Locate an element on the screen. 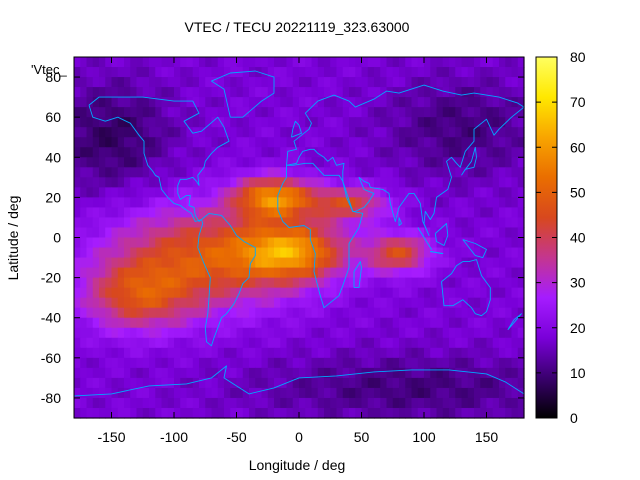  coastline is located at coordinates (299, 381).